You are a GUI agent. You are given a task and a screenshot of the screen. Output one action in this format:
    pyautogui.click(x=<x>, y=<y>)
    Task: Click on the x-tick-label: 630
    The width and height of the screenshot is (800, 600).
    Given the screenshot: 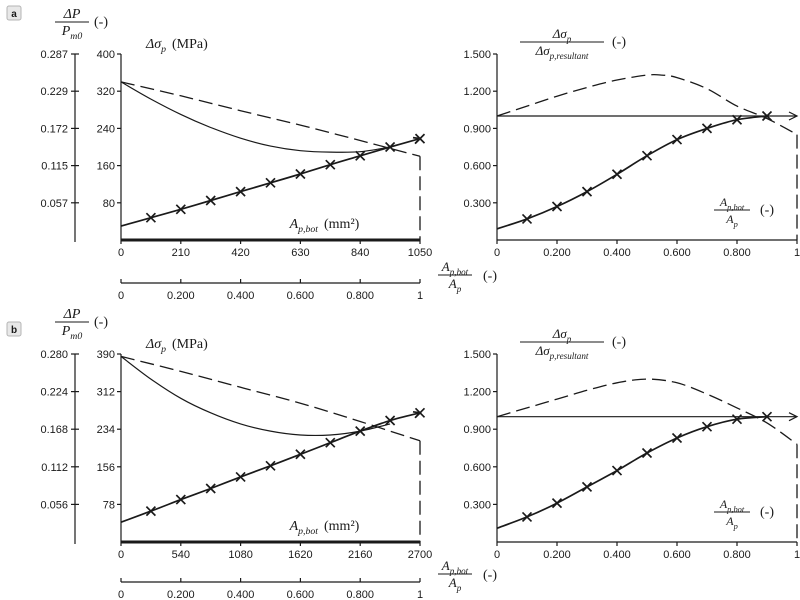 What is the action you would take?
    pyautogui.click(x=300, y=253)
    